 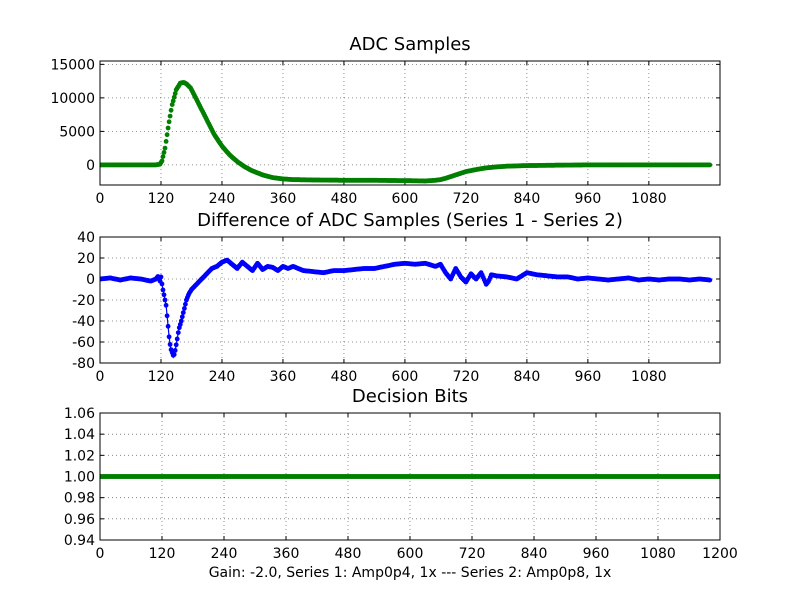 I want to click on adc-series, so click(x=406, y=132).